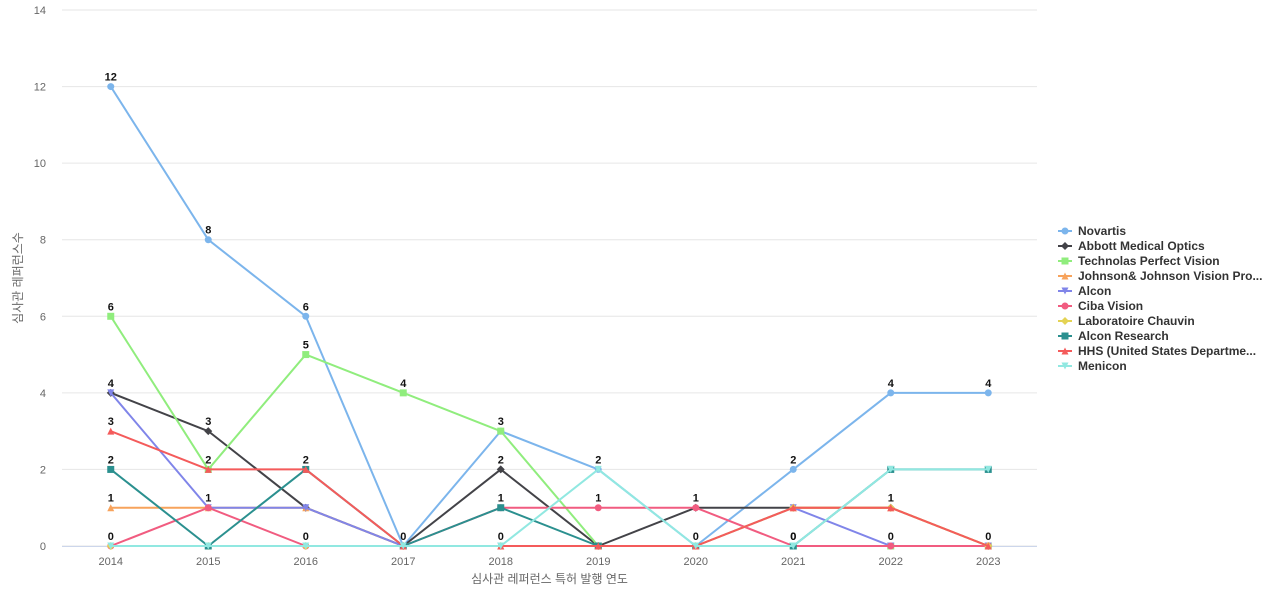  What do you see at coordinates (40, 279) in the screenshot?
I see `y-axis: 0 2 4 6 8 10 12 14` at bounding box center [40, 279].